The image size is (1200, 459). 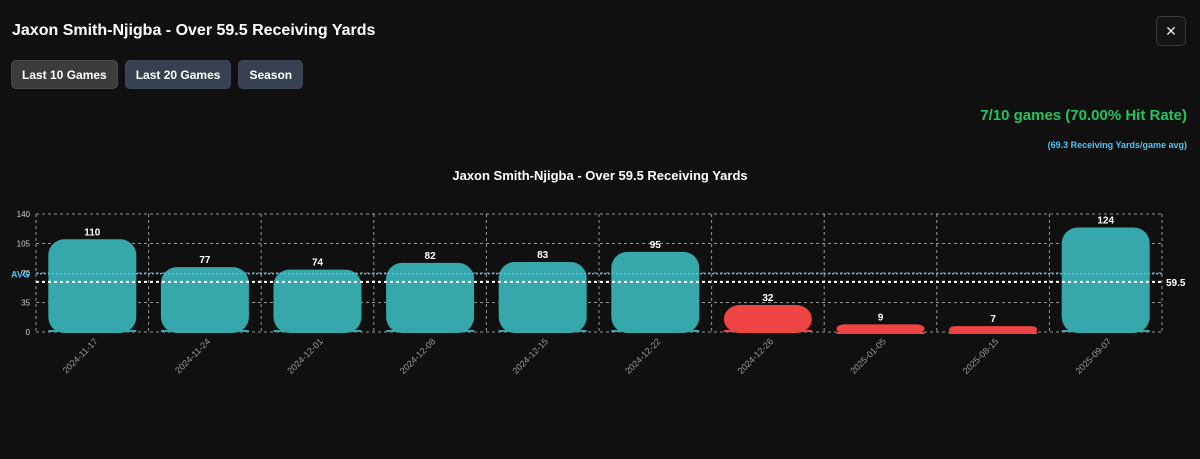 I want to click on line-layer, so click(x=599, y=277).